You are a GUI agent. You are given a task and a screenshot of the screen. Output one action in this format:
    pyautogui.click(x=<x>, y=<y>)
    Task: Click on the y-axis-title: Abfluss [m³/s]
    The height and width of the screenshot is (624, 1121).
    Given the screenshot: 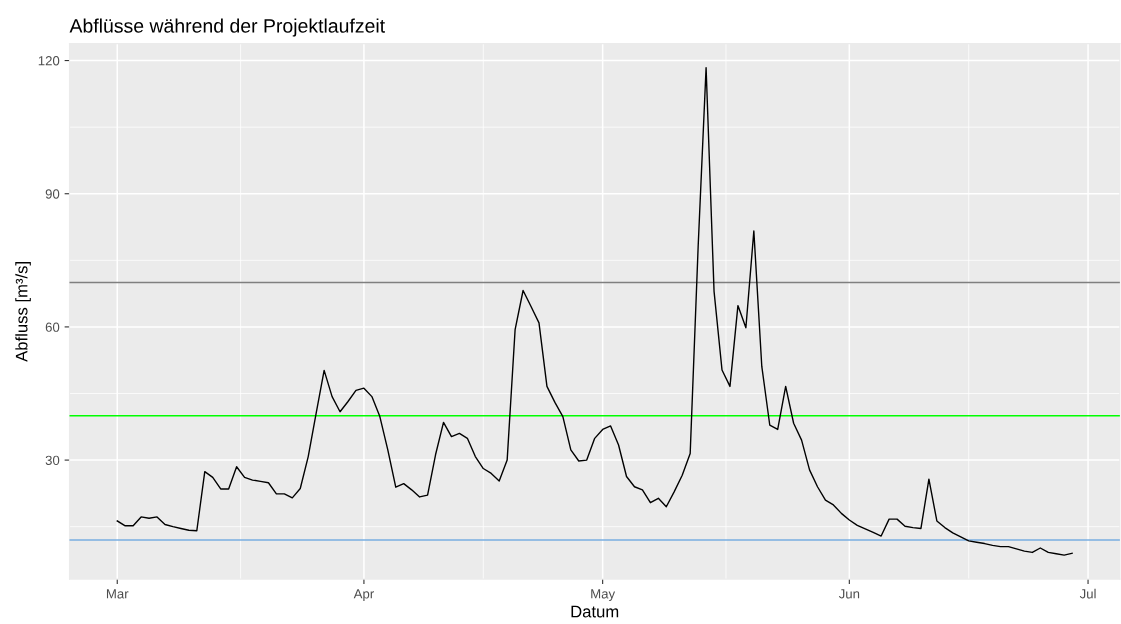 What is the action you would take?
    pyautogui.click(x=23, y=312)
    